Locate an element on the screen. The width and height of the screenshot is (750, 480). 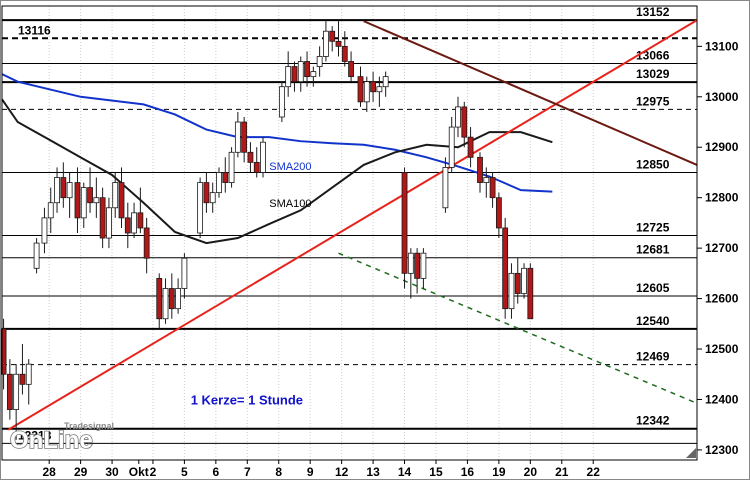
y-tick-label: 12800 is located at coordinates (722, 198).